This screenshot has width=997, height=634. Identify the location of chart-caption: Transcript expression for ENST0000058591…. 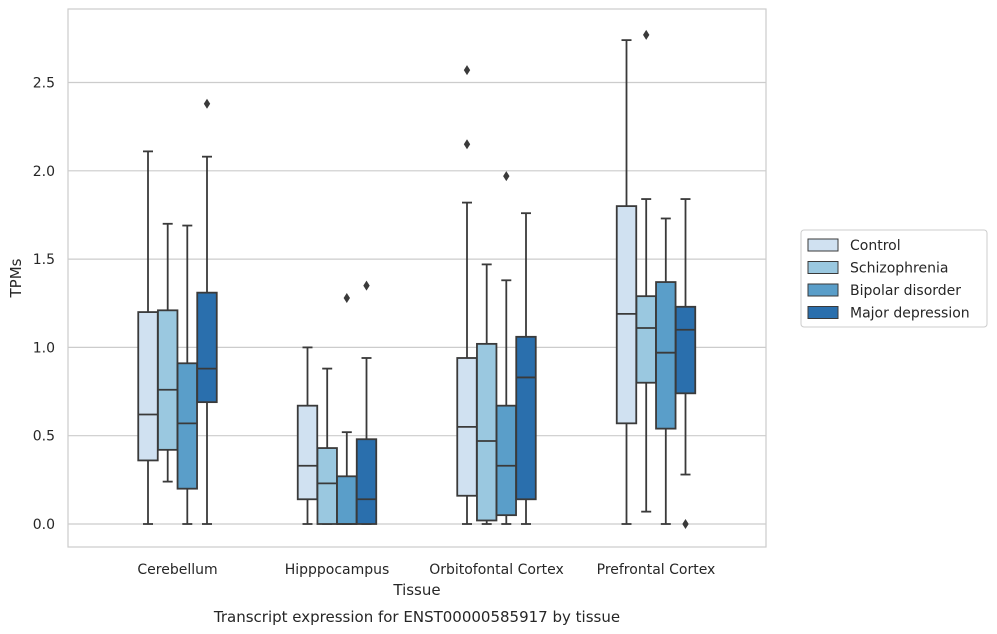
(416, 617).